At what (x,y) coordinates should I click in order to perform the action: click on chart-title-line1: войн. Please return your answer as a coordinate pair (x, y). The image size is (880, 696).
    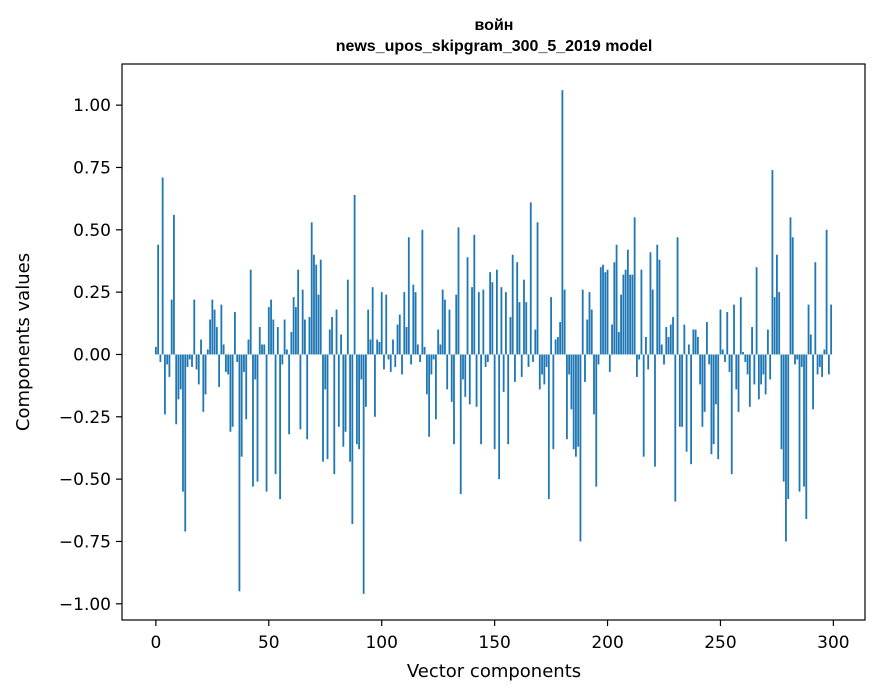
    Looking at the image, I should click on (494, 25).